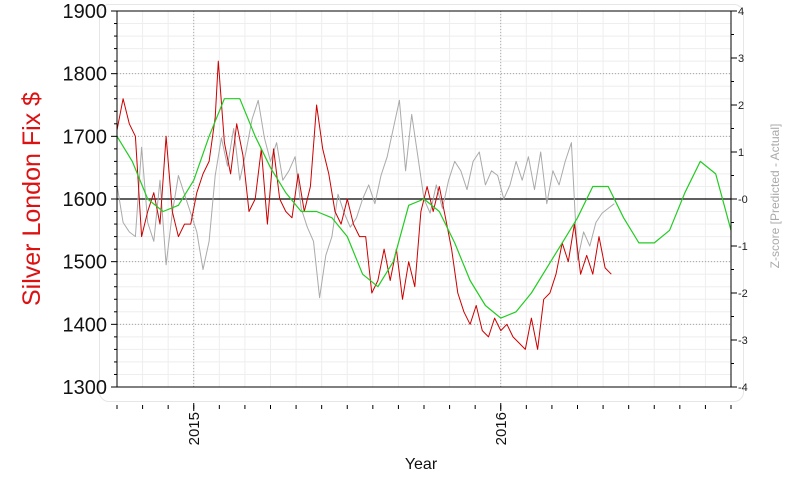 The image size is (792, 480). I want to click on y-tick-label: 1300, so click(85, 388).